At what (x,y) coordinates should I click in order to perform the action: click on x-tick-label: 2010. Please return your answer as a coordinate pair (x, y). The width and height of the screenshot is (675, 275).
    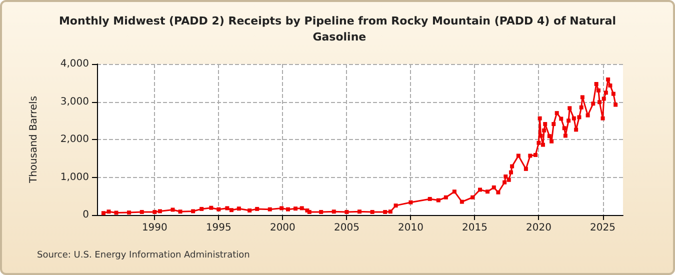
    Looking at the image, I should click on (411, 228).